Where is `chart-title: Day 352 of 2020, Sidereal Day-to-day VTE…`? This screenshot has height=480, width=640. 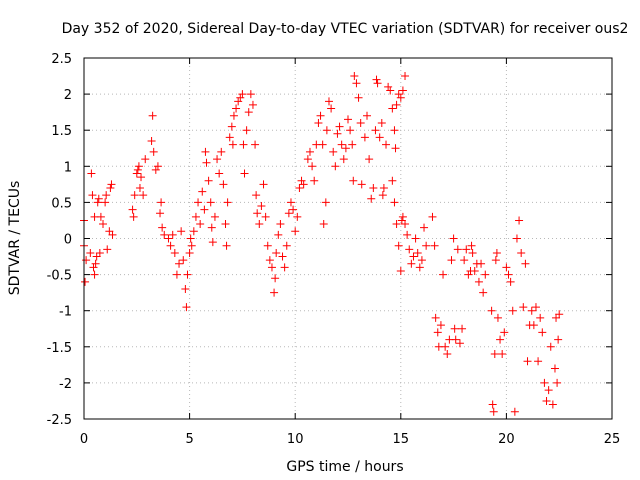 chart-title: Day 352 of 2020, Sidereal Day-to-day VTE… is located at coordinates (345, 29).